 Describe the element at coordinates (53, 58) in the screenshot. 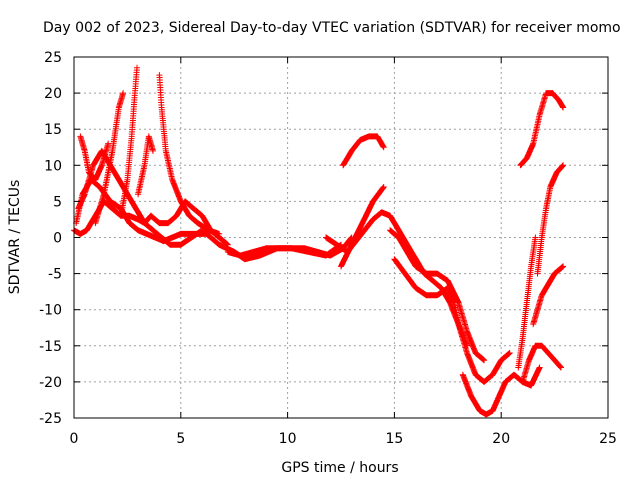

I see `y-tick-label: 25` at that location.